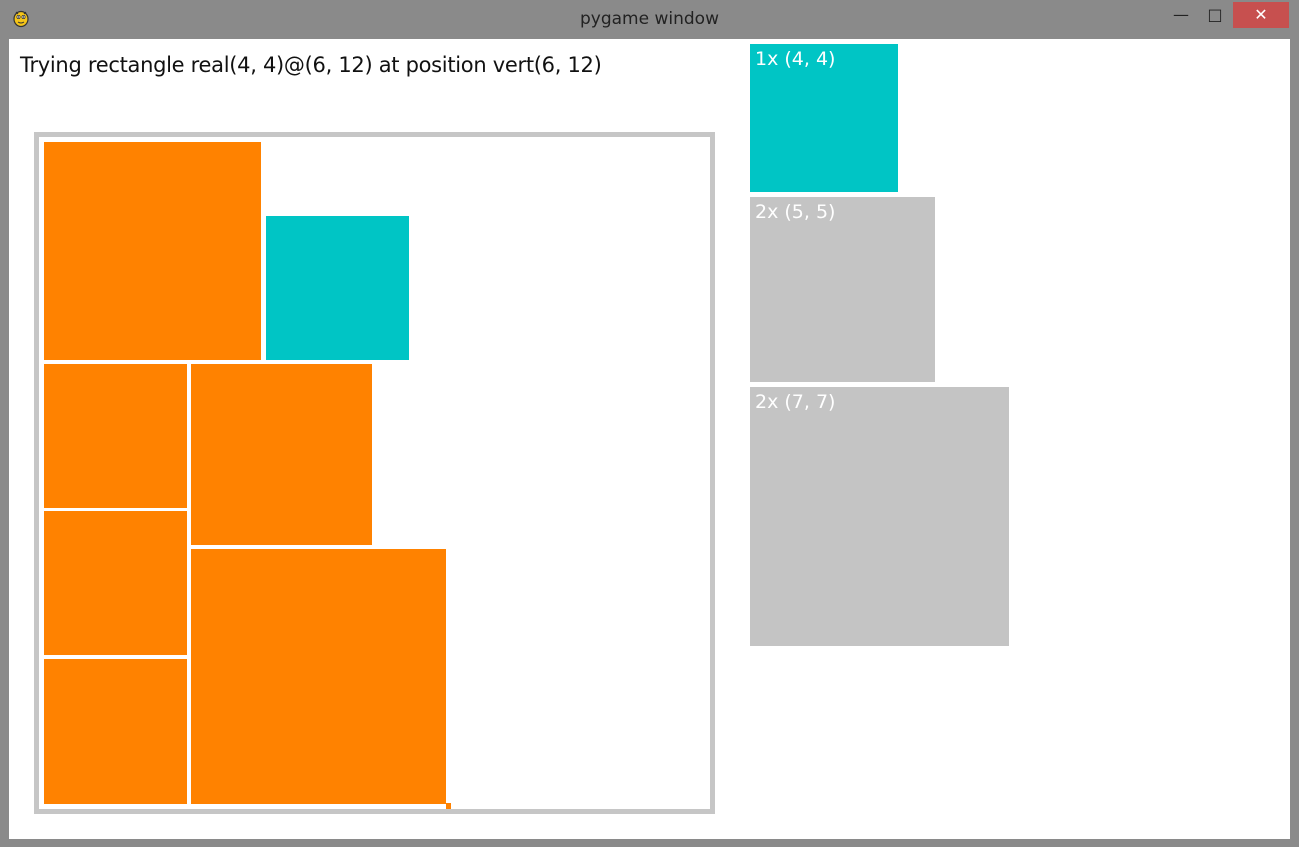 Image resolution: width=1299 pixels, height=847 pixels. I want to click on close-button: ✕, so click(1261, 15).